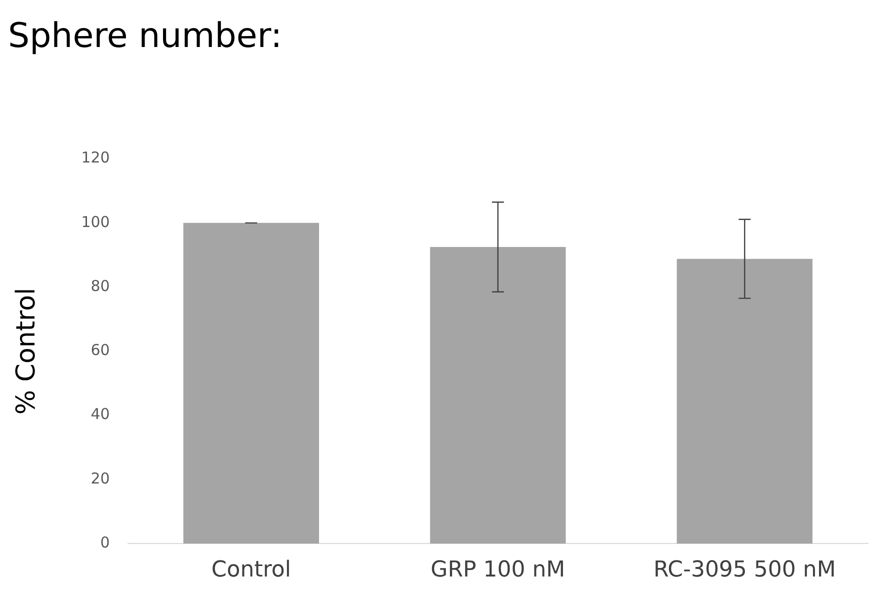  I want to click on x-tick-label: RC-3095 500 nM, so click(744, 570).